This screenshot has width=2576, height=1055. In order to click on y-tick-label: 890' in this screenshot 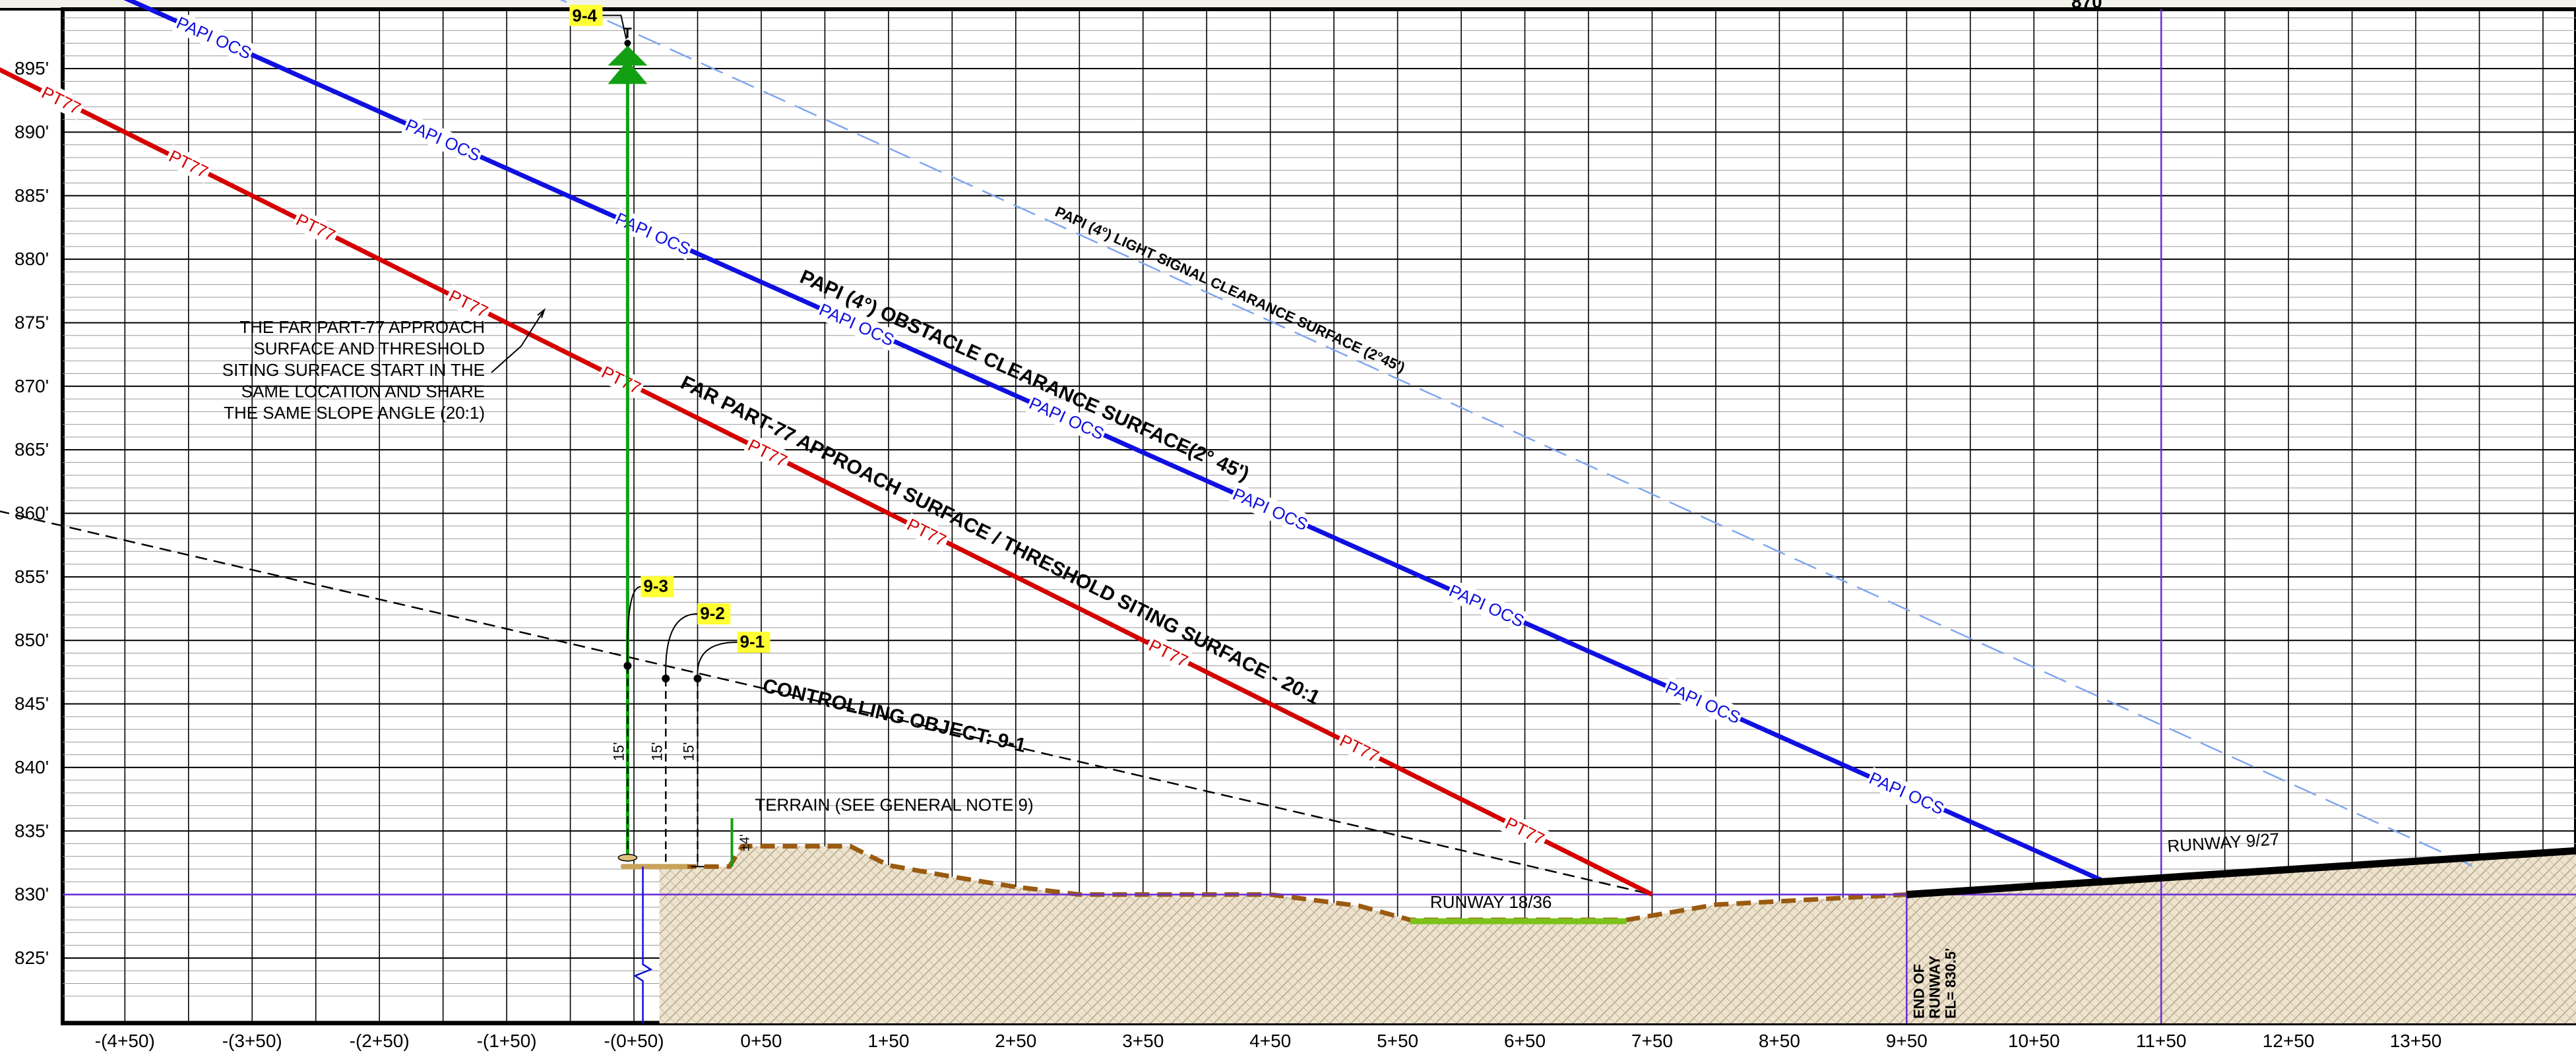, I will do `click(32, 131)`.